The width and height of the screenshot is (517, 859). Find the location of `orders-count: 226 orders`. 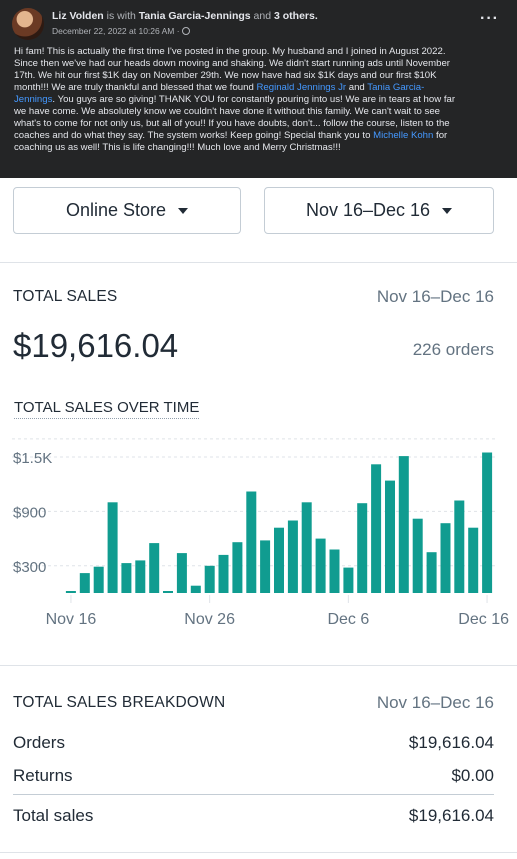

orders-count: 226 orders is located at coordinates (453, 349).